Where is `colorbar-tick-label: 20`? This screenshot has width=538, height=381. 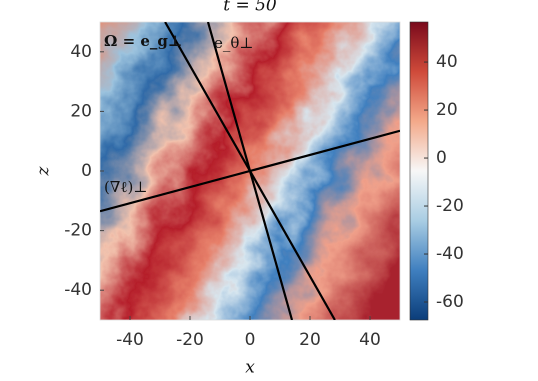 colorbar-tick-label: 20 is located at coordinates (447, 110).